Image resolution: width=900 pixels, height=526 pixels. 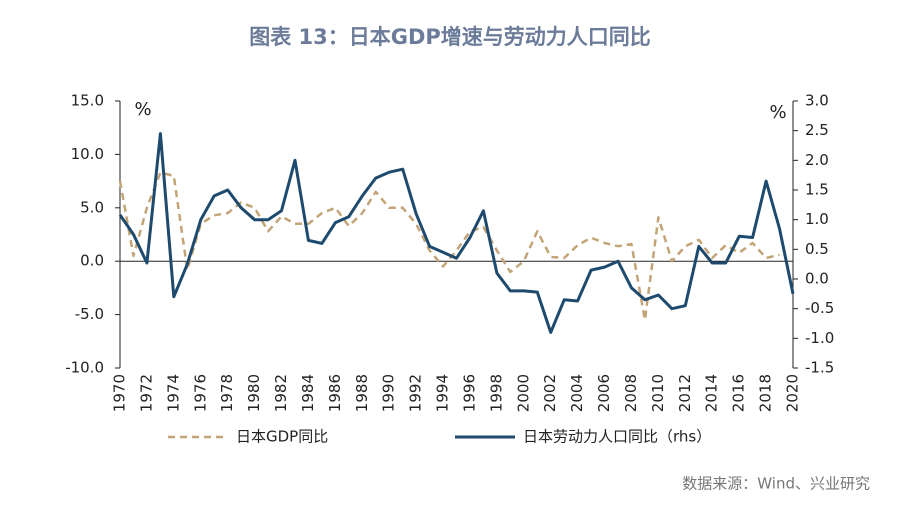 I want to click on x-tick-label: 2018, so click(x=766, y=393).